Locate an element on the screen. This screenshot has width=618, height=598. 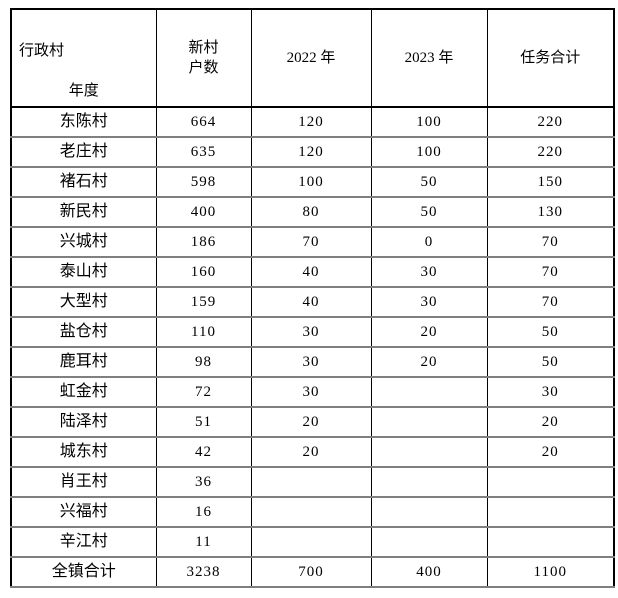
table-row: 泰山村 160 40 30 70 is located at coordinates (312, 272).